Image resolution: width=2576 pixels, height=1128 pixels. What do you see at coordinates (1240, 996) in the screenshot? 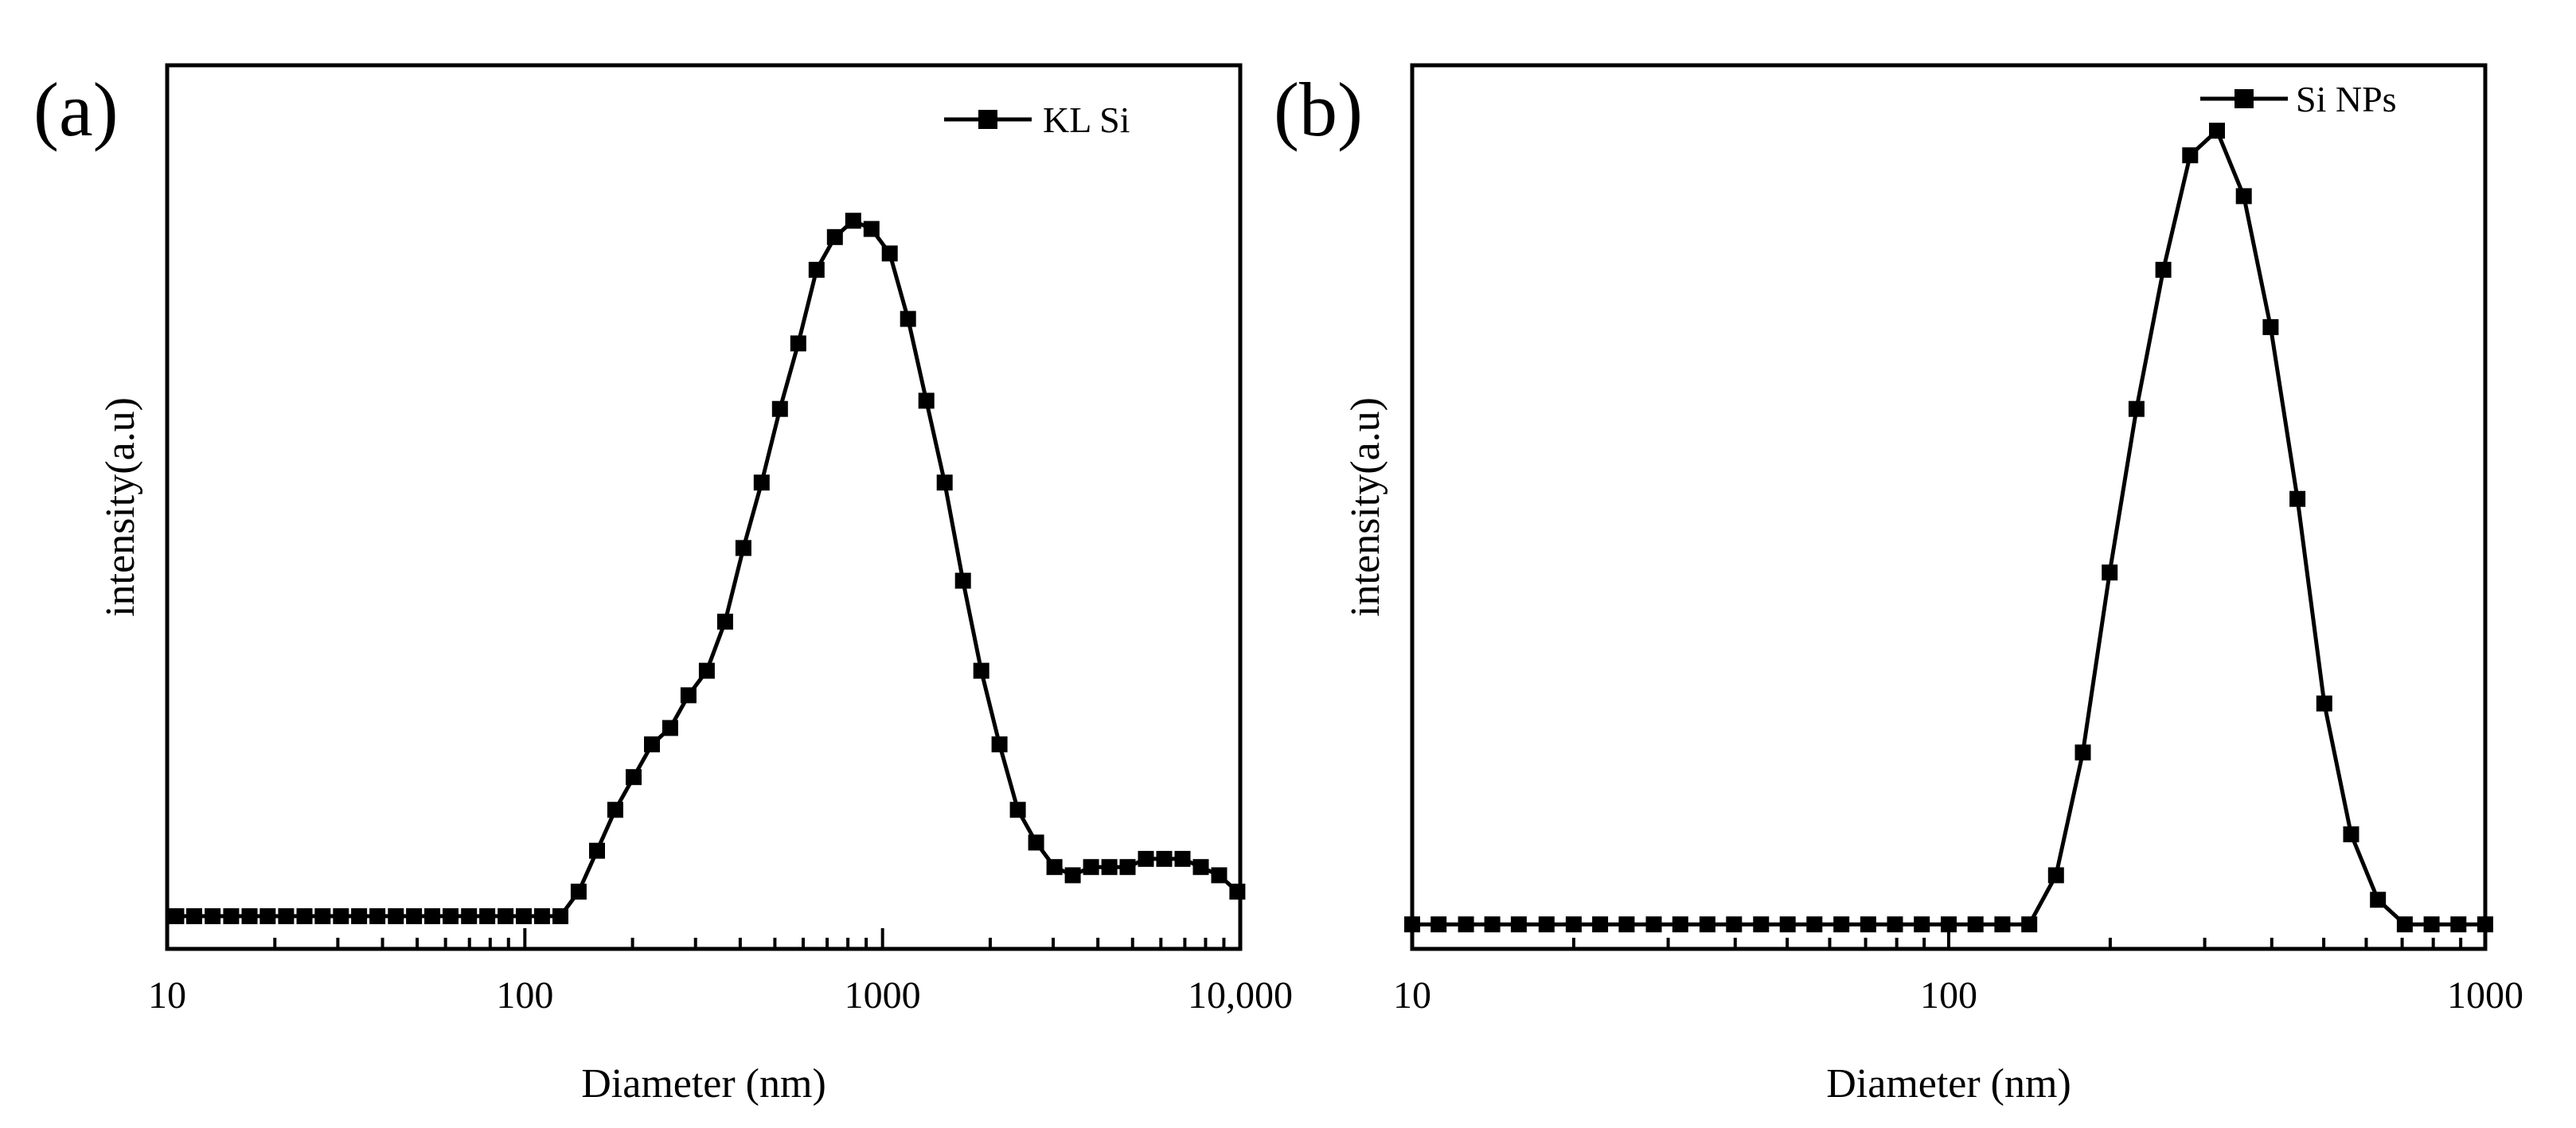
I see `x-tick-label: 10,000` at bounding box center [1240, 996].